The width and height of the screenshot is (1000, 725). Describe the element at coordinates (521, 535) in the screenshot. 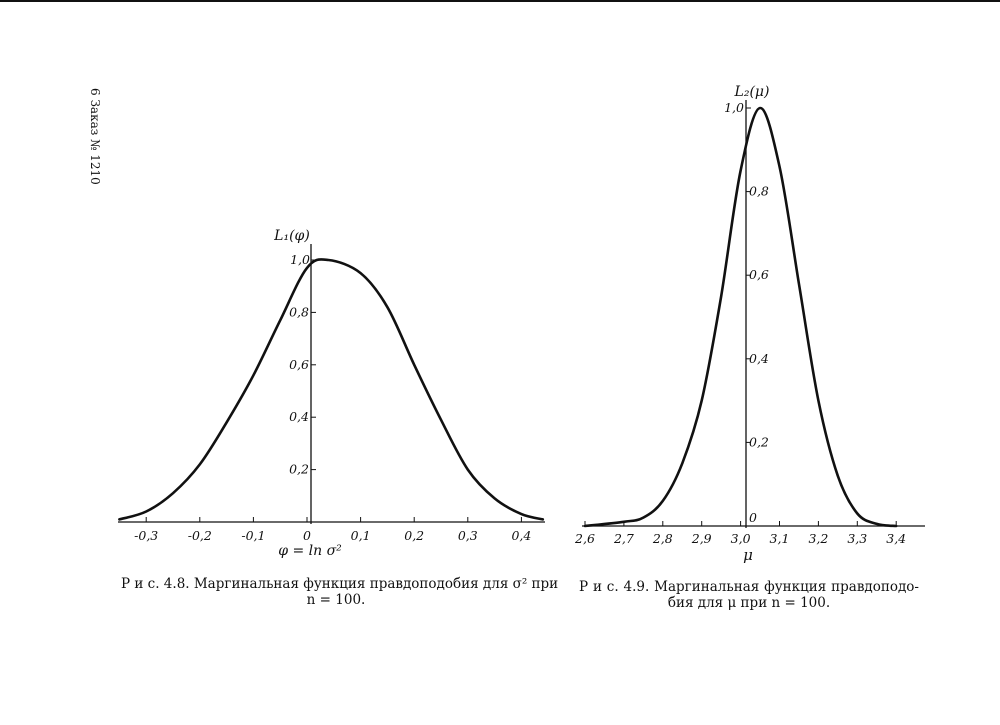

I see `c1-x-tick-label: 0,4` at that location.